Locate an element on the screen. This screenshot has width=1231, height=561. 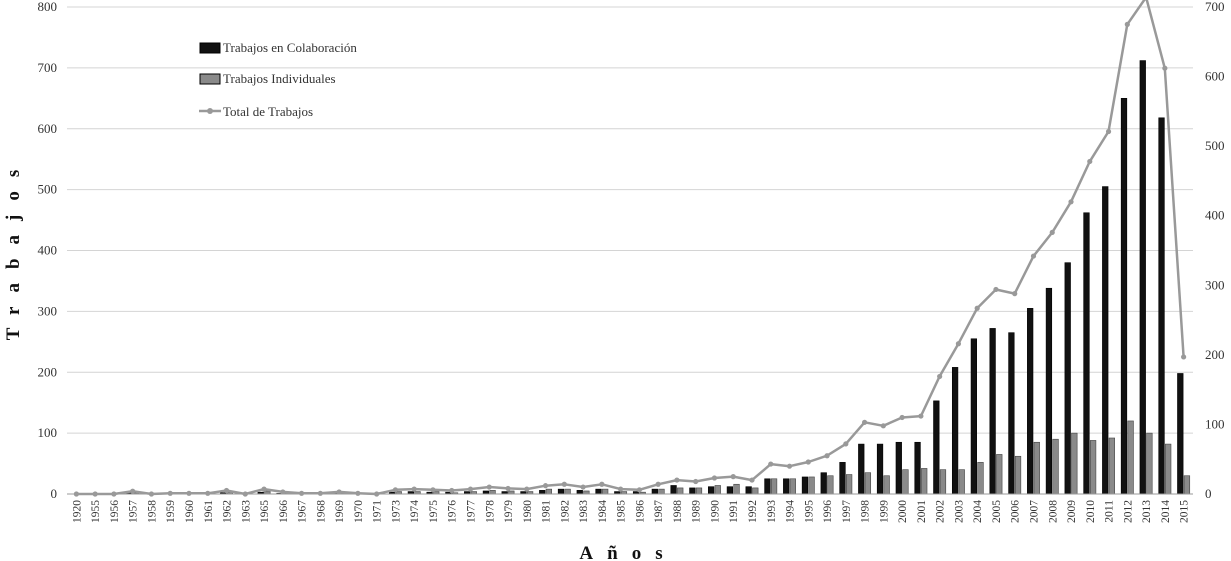
x-tick-label: 2012 is located at coordinates (1128, 511).